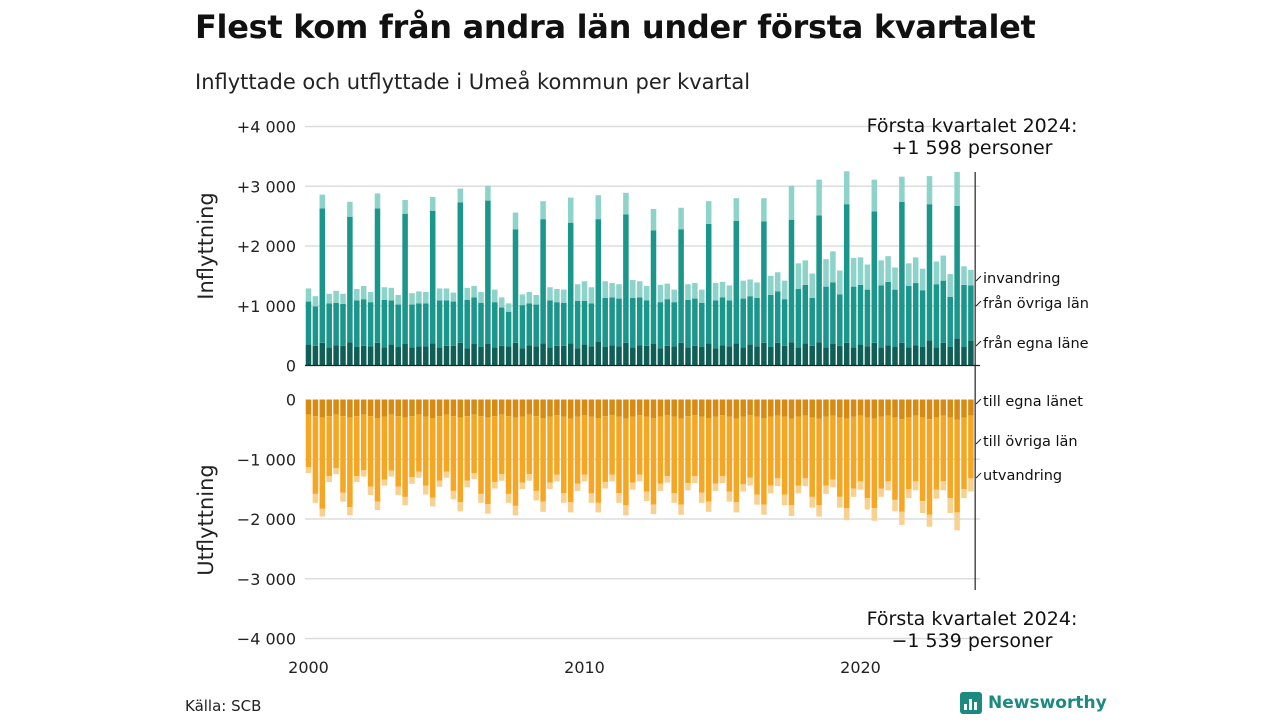  What do you see at coordinates (1047, 703) in the screenshot?
I see `brand-name: Newsworthy` at bounding box center [1047, 703].